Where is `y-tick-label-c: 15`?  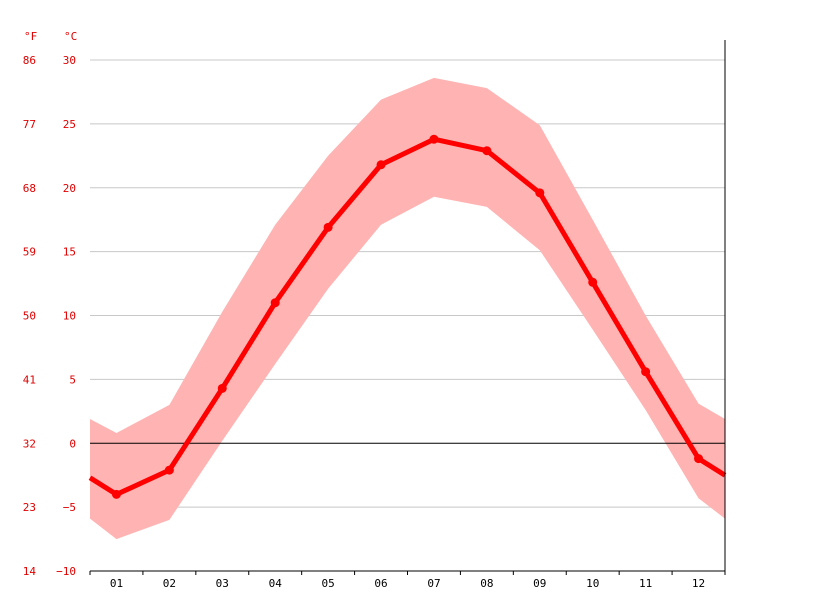 y-tick-label-c: 15 is located at coordinates (69, 252).